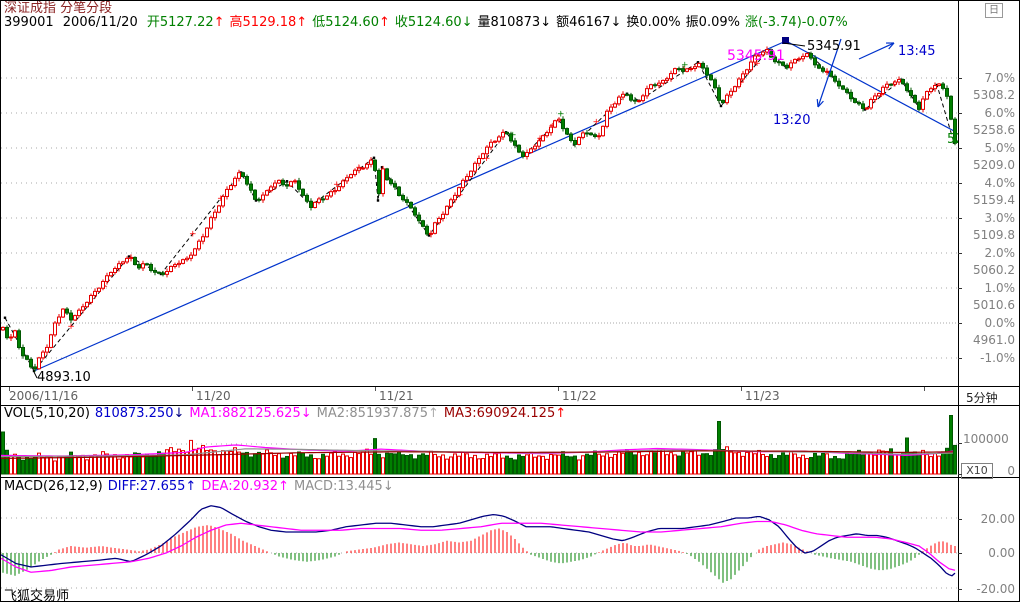 Image resolution: width=1020 pixels, height=602 pixels. What do you see at coordinates (756, 56) in the screenshot?
I see `peak-label-left: 5345.91` at bounding box center [756, 56].